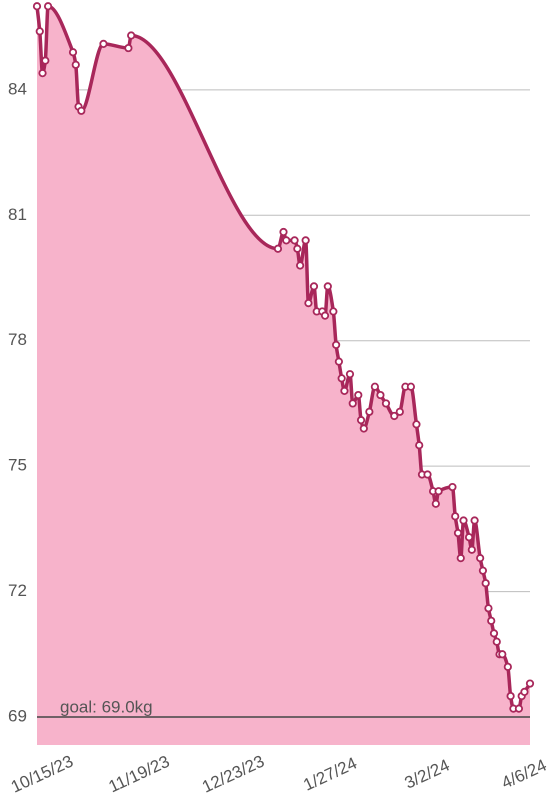 The height and width of the screenshot is (800, 551). I want to click on x-tick-label: 4/6/24, so click(524, 773).